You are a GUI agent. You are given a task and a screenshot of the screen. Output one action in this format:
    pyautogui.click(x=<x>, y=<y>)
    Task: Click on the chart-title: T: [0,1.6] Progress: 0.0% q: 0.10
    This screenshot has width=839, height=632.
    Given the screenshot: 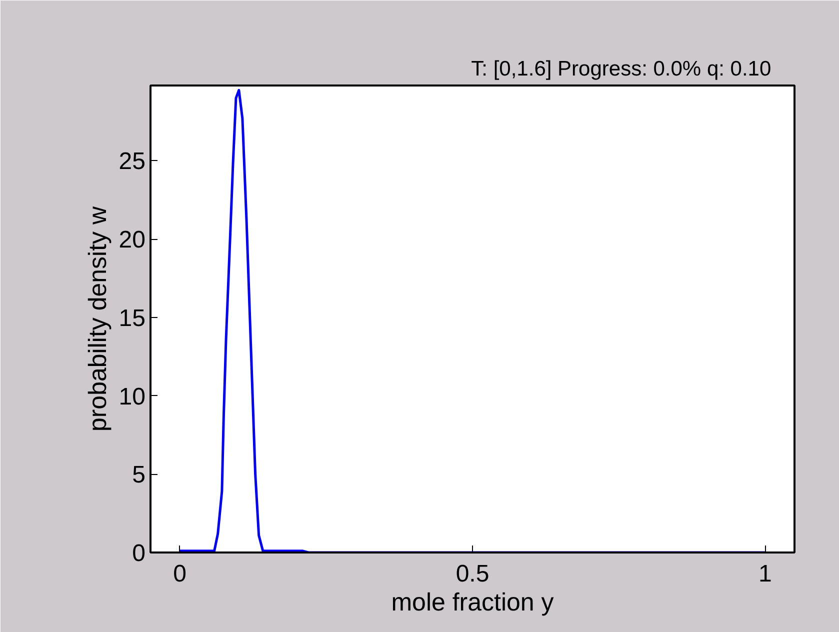 What is the action you would take?
    pyautogui.click(x=621, y=69)
    